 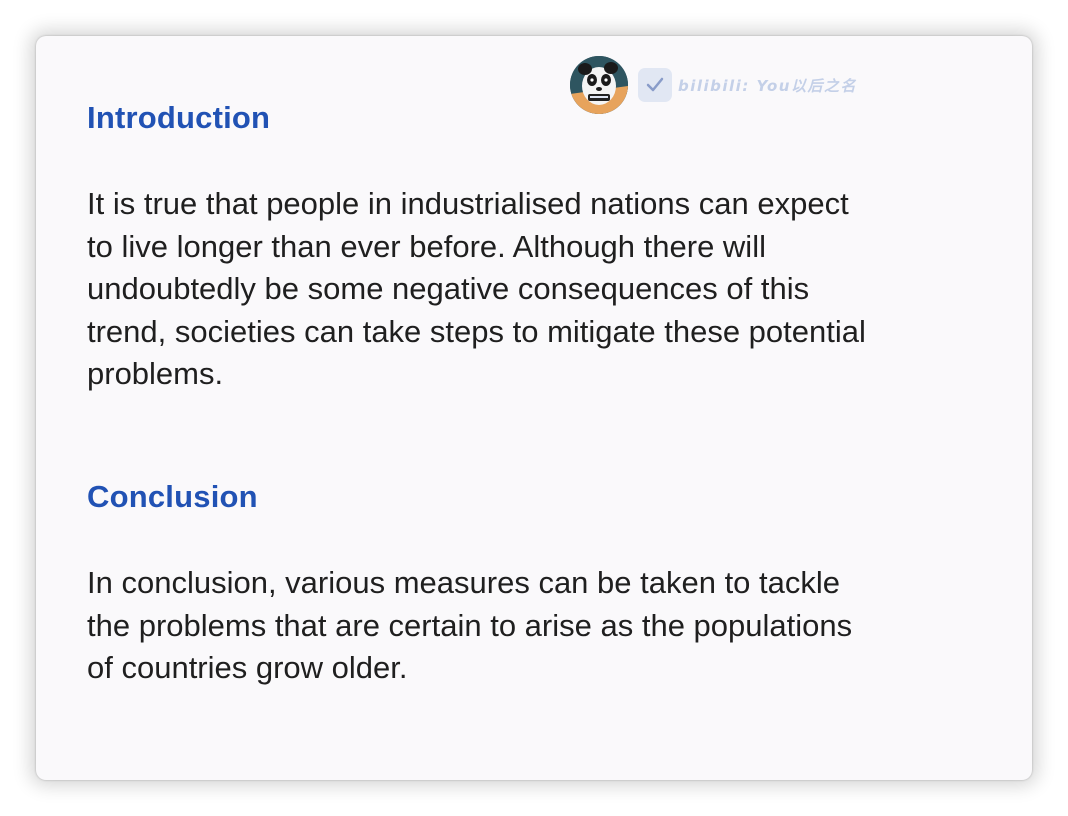 What do you see at coordinates (655, 85) in the screenshot?
I see `verified-check-icon` at bounding box center [655, 85].